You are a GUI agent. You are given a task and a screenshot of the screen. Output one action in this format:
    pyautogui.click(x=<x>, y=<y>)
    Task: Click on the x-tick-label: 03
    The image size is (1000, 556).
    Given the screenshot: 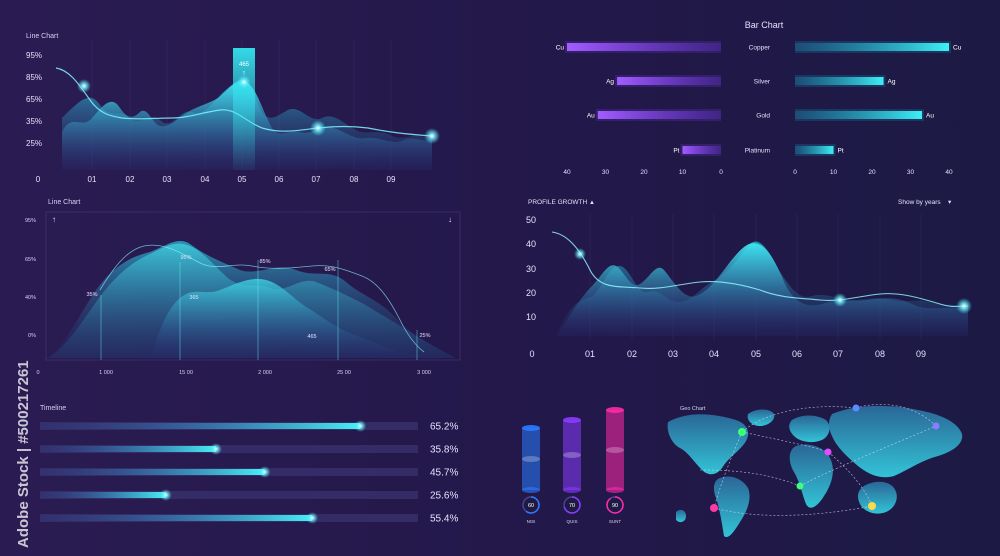 What is the action you would take?
    pyautogui.click(x=673, y=354)
    